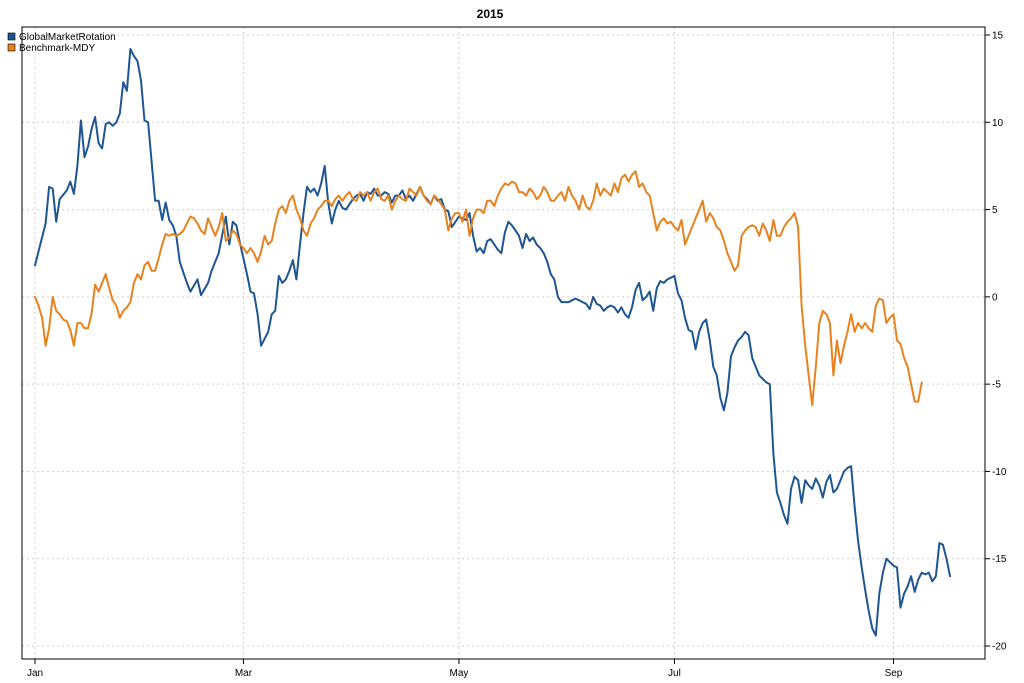 This screenshot has width=1024, height=683. Describe the element at coordinates (35, 673) in the screenshot. I see `x-tick-label: Jan` at that location.